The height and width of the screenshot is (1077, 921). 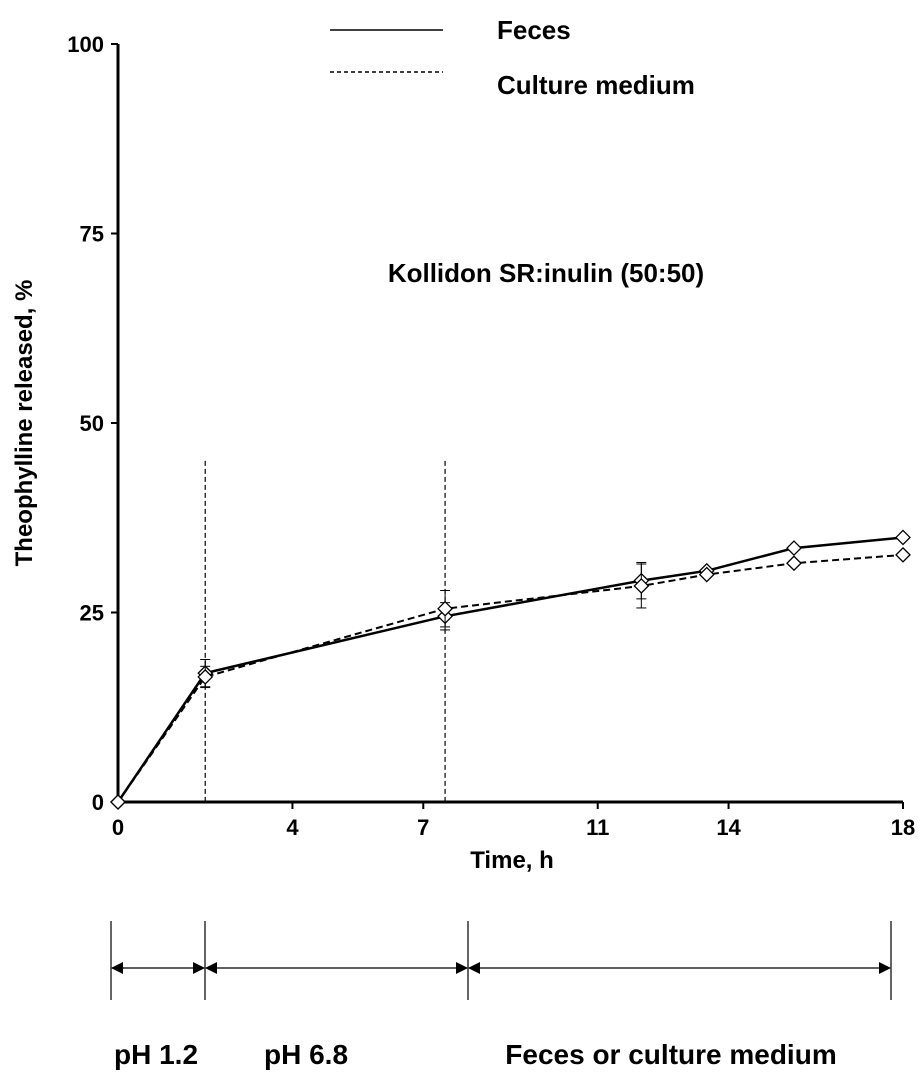 I want to click on x-tick-label: 14, so click(x=728, y=827).